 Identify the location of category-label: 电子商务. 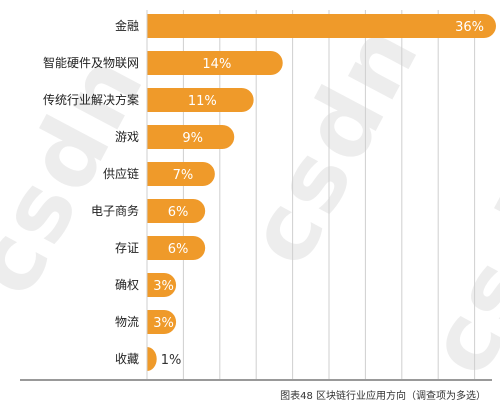
(115, 210).